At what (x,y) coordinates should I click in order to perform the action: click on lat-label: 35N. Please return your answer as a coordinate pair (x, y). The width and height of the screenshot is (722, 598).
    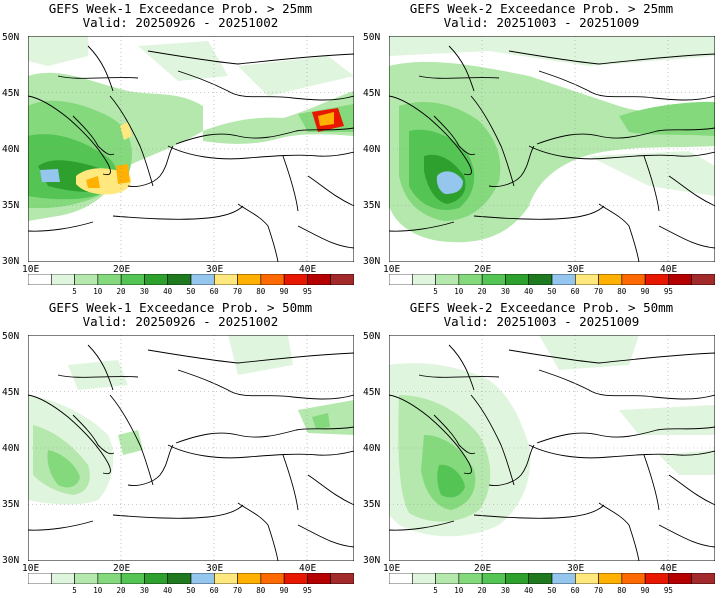
    Looking at the image, I should click on (372, 504).